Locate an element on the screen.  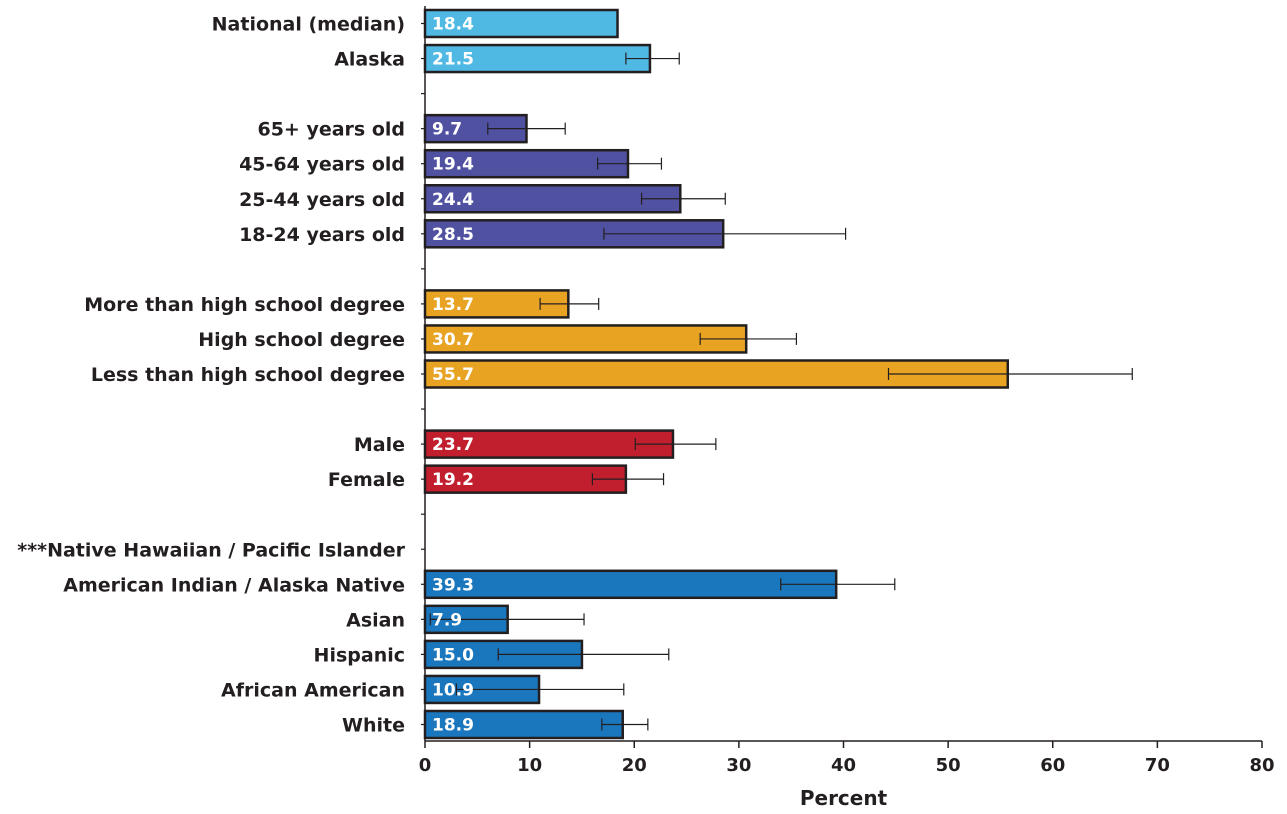
data-label: 10.9 is located at coordinates (453, 690).